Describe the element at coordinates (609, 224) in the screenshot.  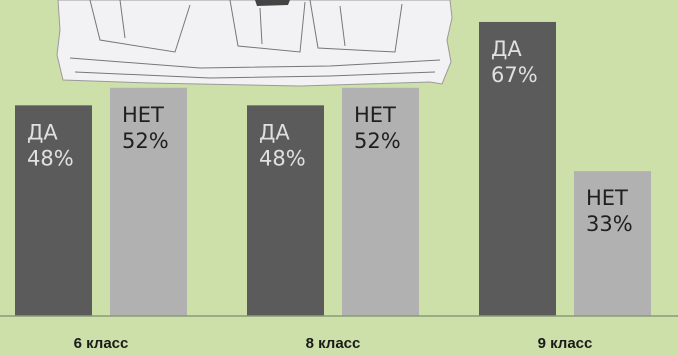
I see `bar-value-no-3: 33%` at that location.